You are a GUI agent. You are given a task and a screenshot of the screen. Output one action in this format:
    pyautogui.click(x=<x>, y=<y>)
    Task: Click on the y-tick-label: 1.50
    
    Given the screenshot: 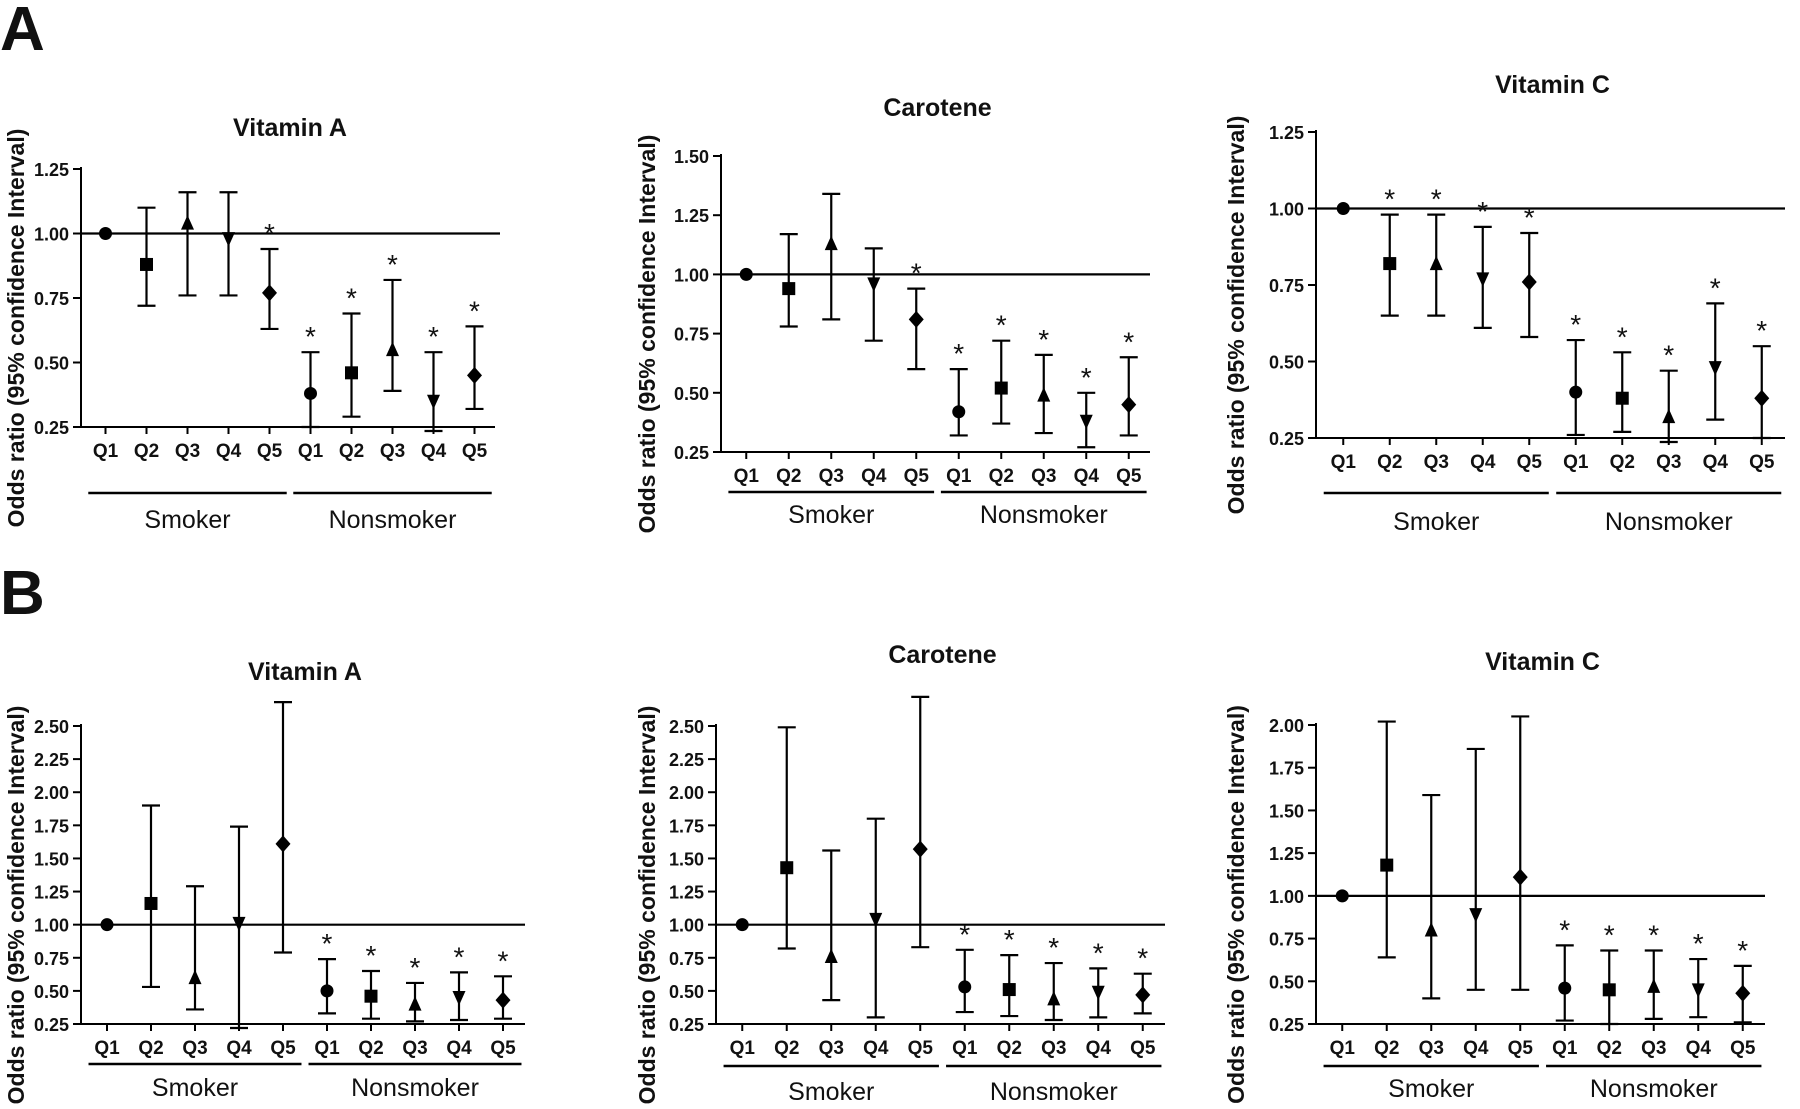 What is the action you would take?
    pyautogui.click(x=686, y=859)
    